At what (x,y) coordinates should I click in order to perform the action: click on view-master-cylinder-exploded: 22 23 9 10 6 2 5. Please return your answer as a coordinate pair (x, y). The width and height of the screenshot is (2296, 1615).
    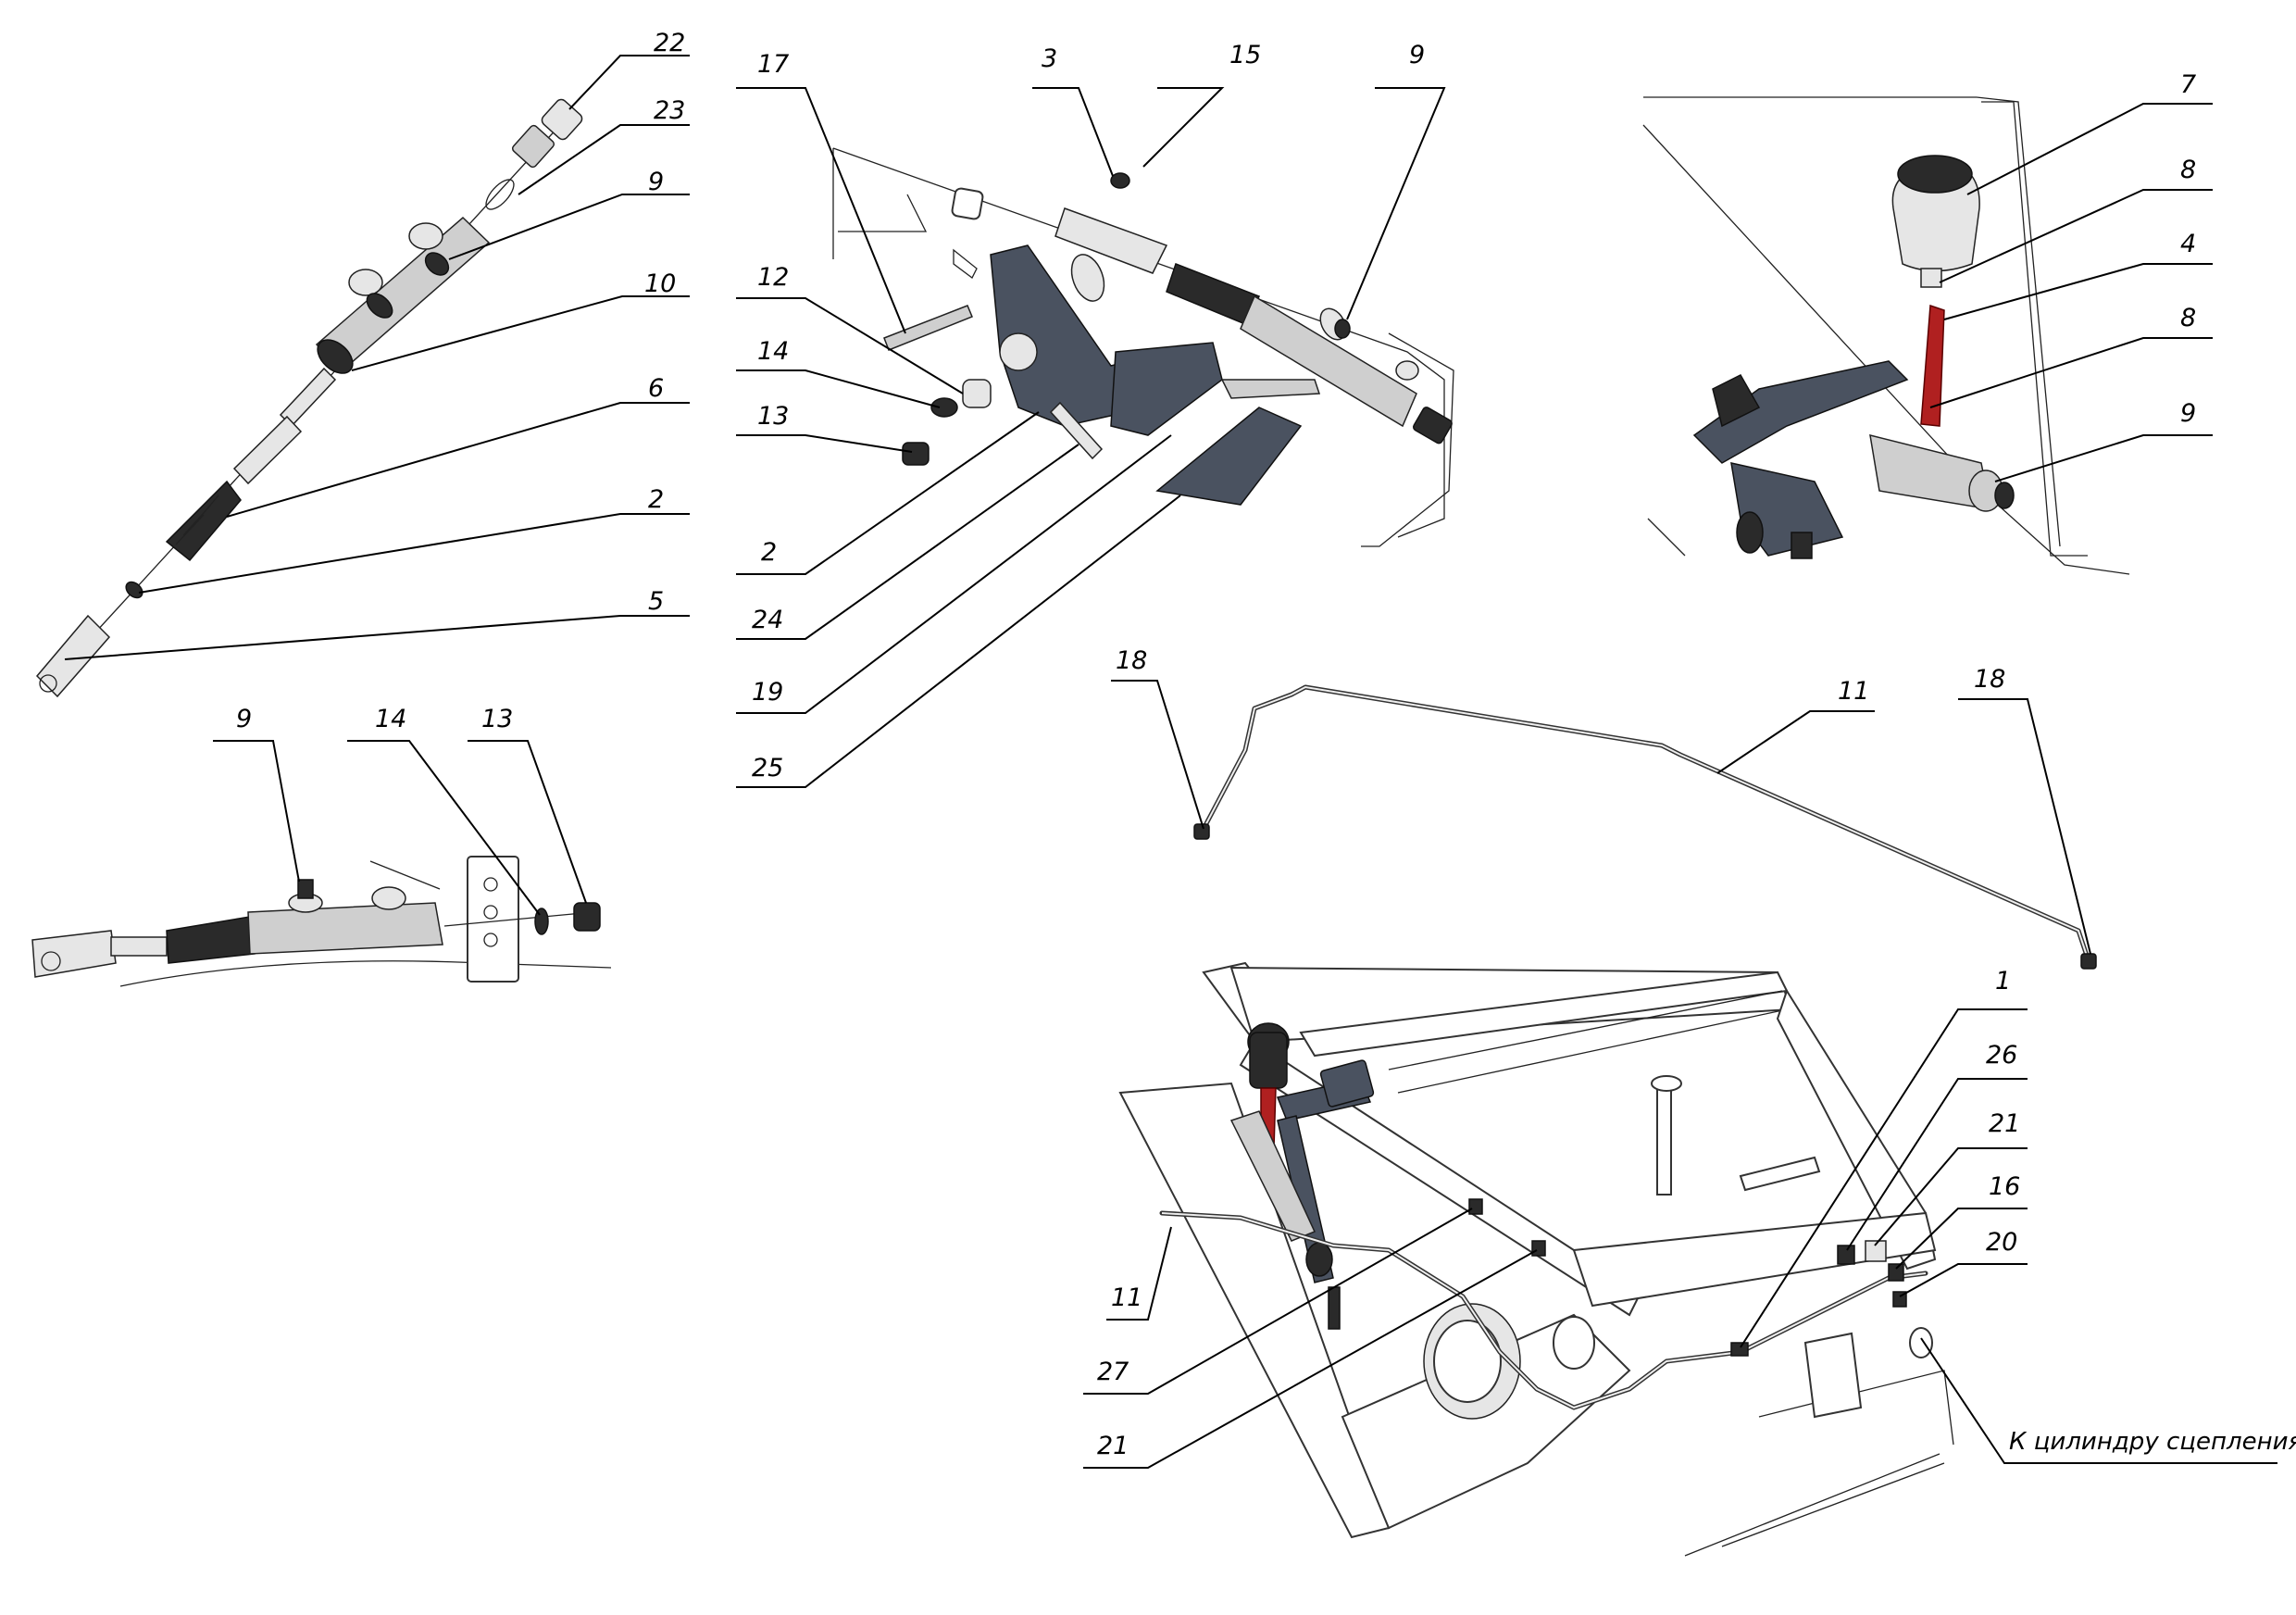
    Looking at the image, I should click on (362, 364).